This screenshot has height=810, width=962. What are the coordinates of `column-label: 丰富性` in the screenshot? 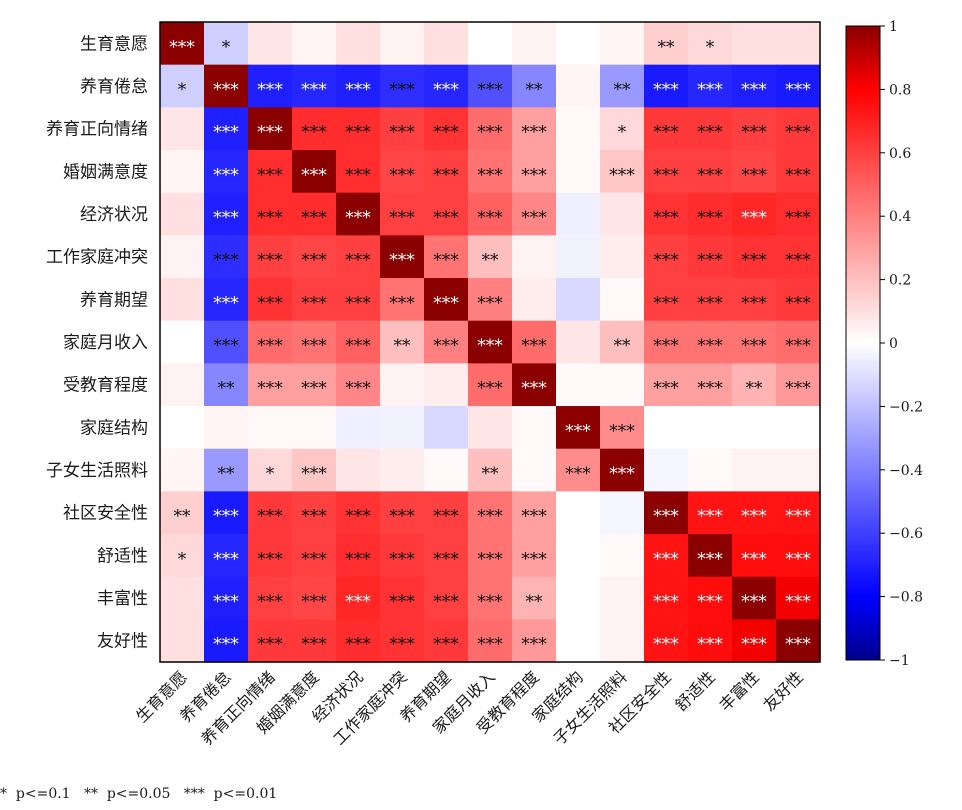 It's located at (738, 690).